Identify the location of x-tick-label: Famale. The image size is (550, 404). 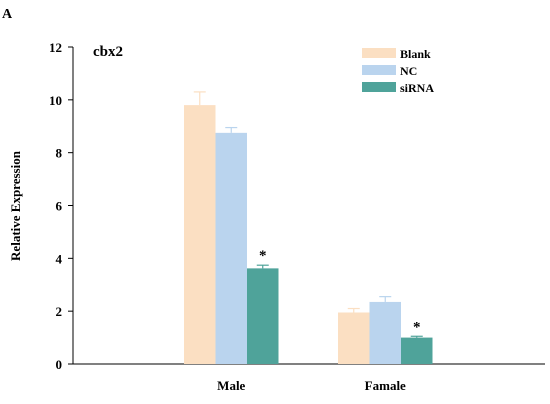
(385, 385).